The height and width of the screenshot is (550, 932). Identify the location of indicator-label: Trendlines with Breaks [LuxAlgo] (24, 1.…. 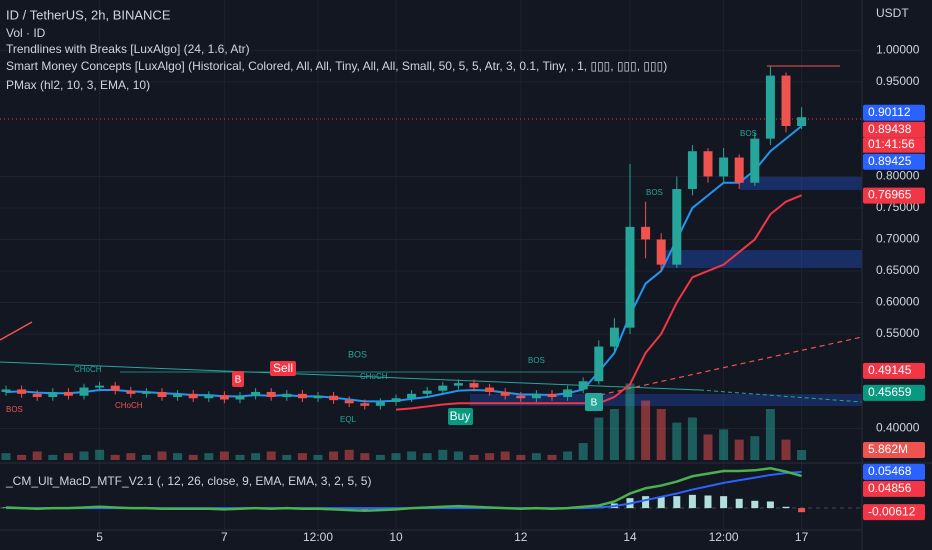
(128, 49).